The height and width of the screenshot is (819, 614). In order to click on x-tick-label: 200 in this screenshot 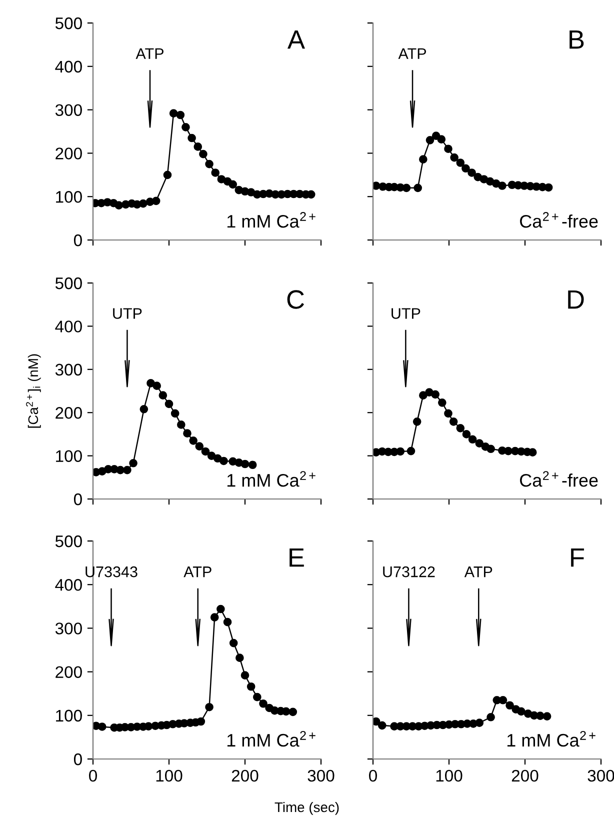, I will do `click(245, 776)`.